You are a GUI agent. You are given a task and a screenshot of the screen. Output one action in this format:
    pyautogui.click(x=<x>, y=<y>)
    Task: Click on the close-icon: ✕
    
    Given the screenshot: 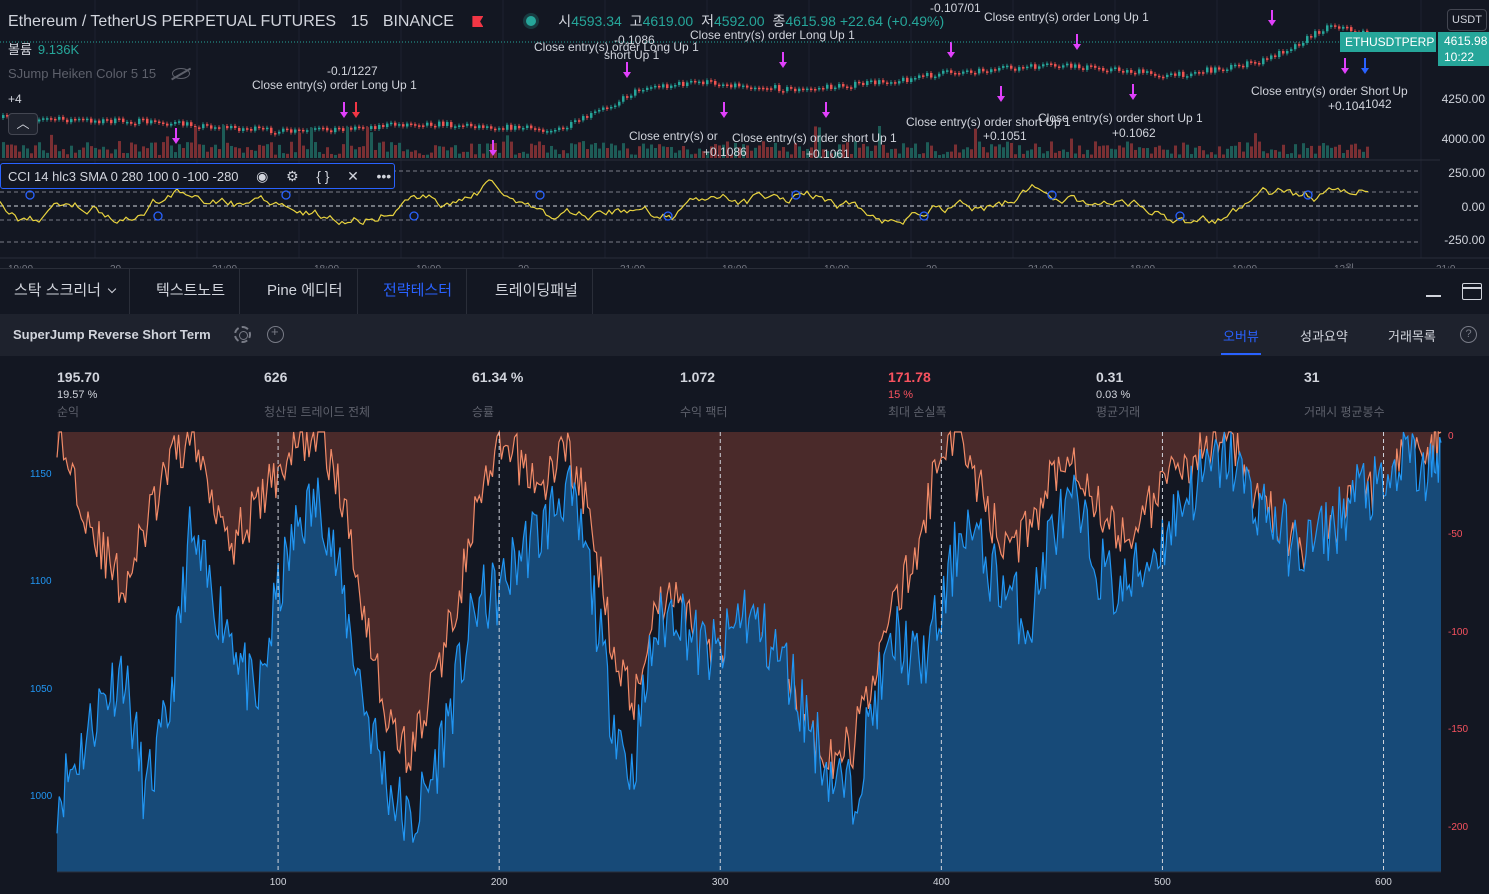 What is the action you would take?
    pyautogui.click(x=353, y=176)
    